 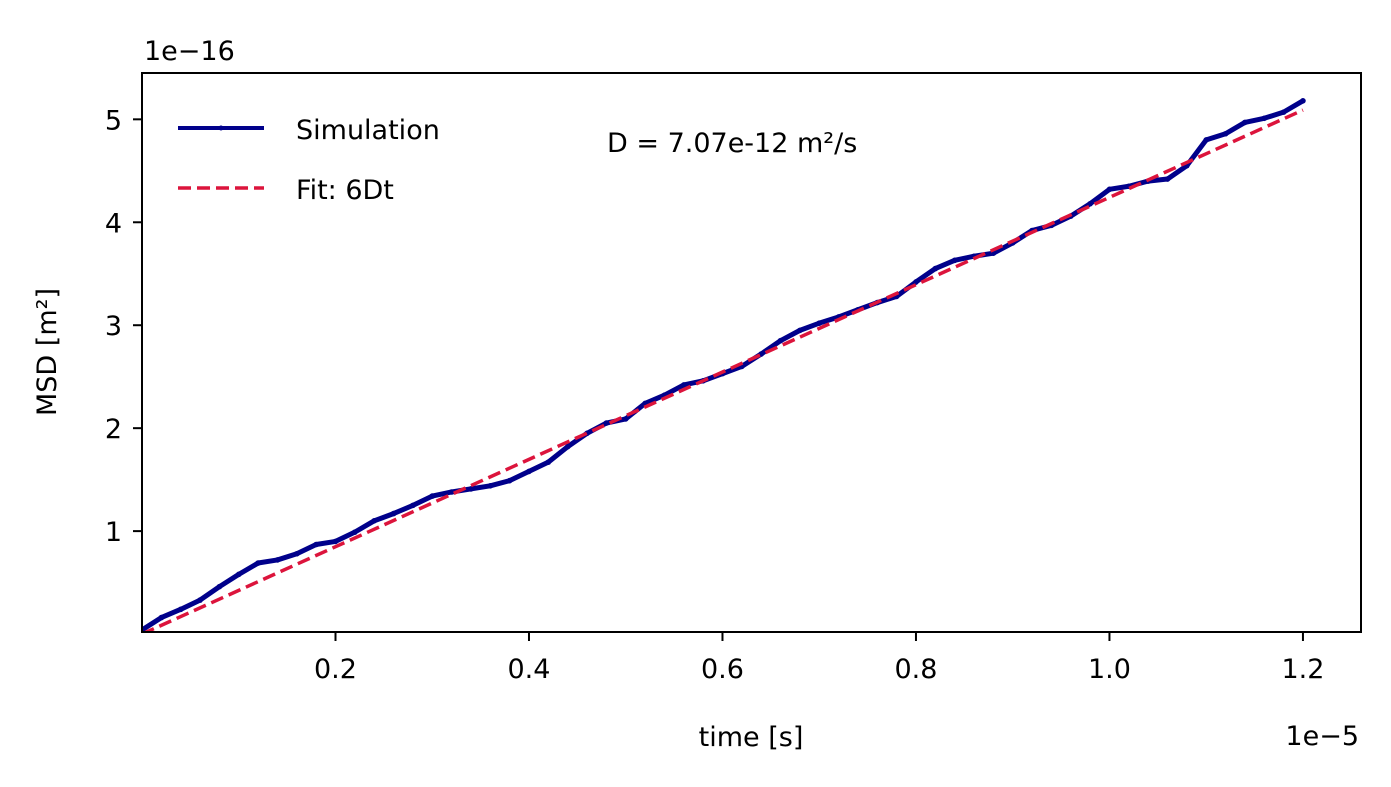 What do you see at coordinates (1109, 669) in the screenshot?
I see `x-tick-label: 1.0` at bounding box center [1109, 669].